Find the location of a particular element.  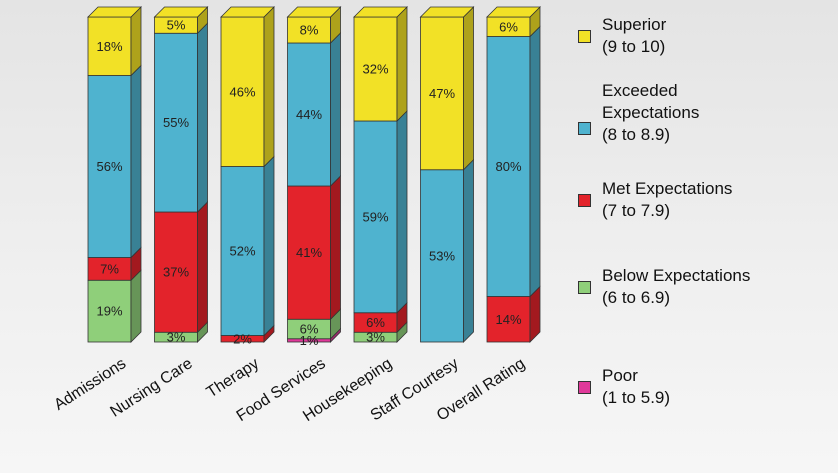

bar-top-admissions is located at coordinates (114, 12).